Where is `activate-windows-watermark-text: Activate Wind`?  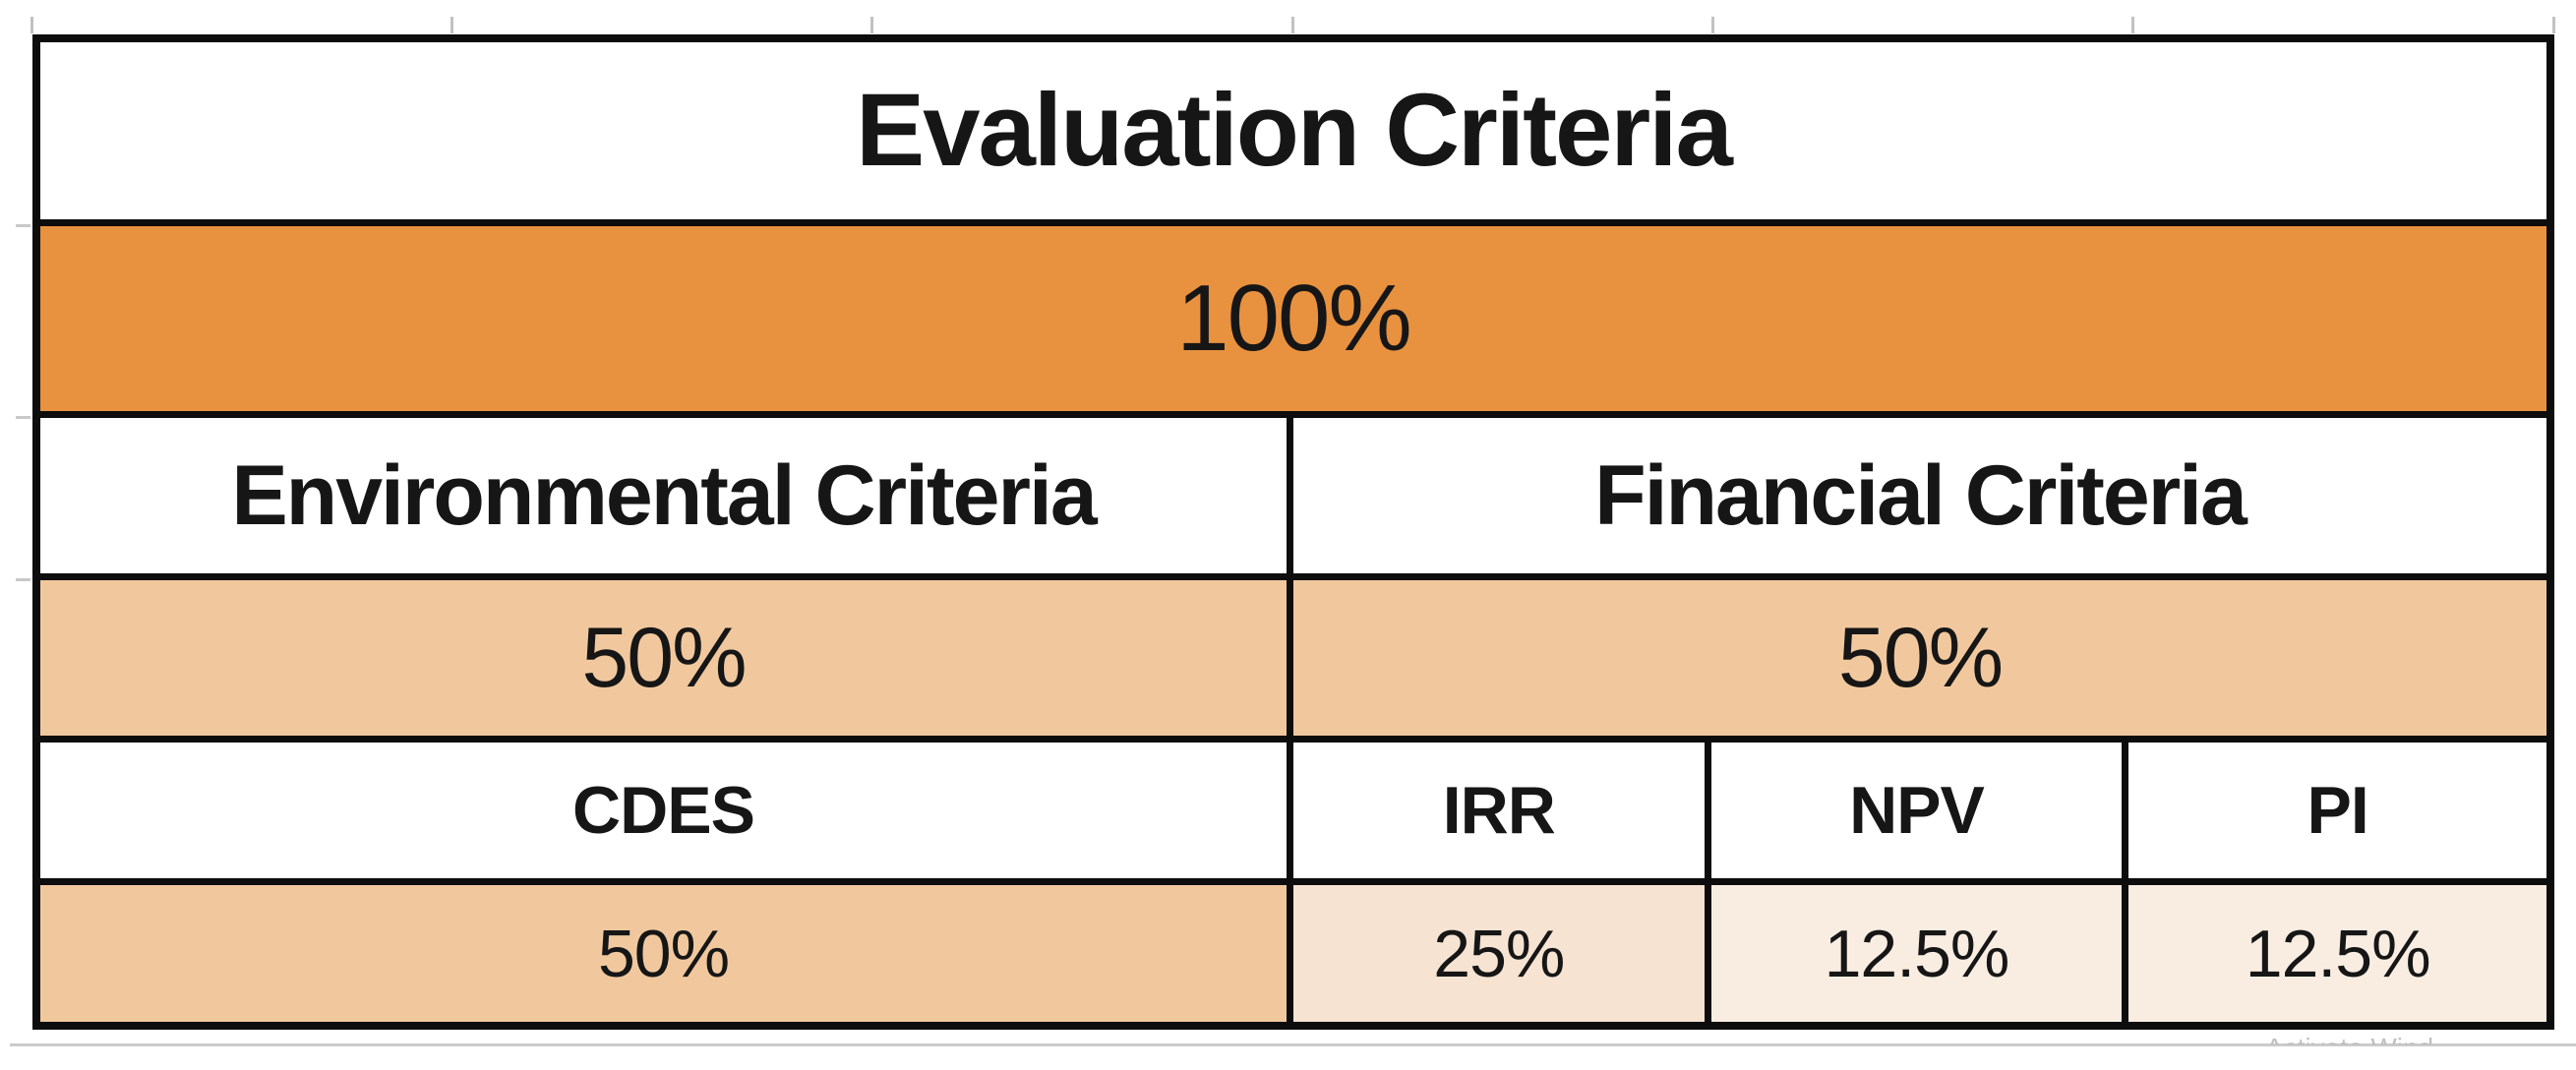
activate-windows-watermark-text: Activate Wind is located at coordinates (2413, 1038).